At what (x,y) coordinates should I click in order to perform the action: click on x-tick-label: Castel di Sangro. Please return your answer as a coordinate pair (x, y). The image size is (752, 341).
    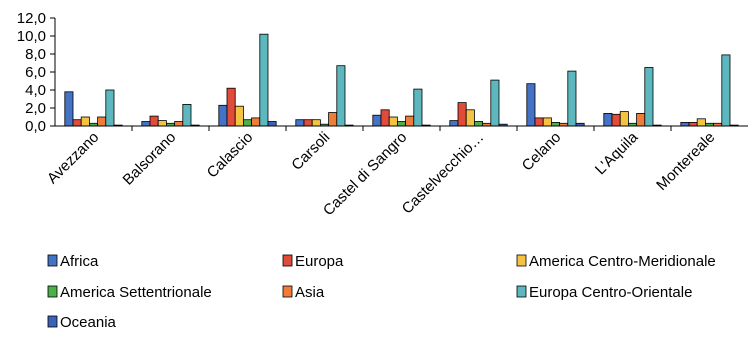
    Looking at the image, I should click on (365, 174).